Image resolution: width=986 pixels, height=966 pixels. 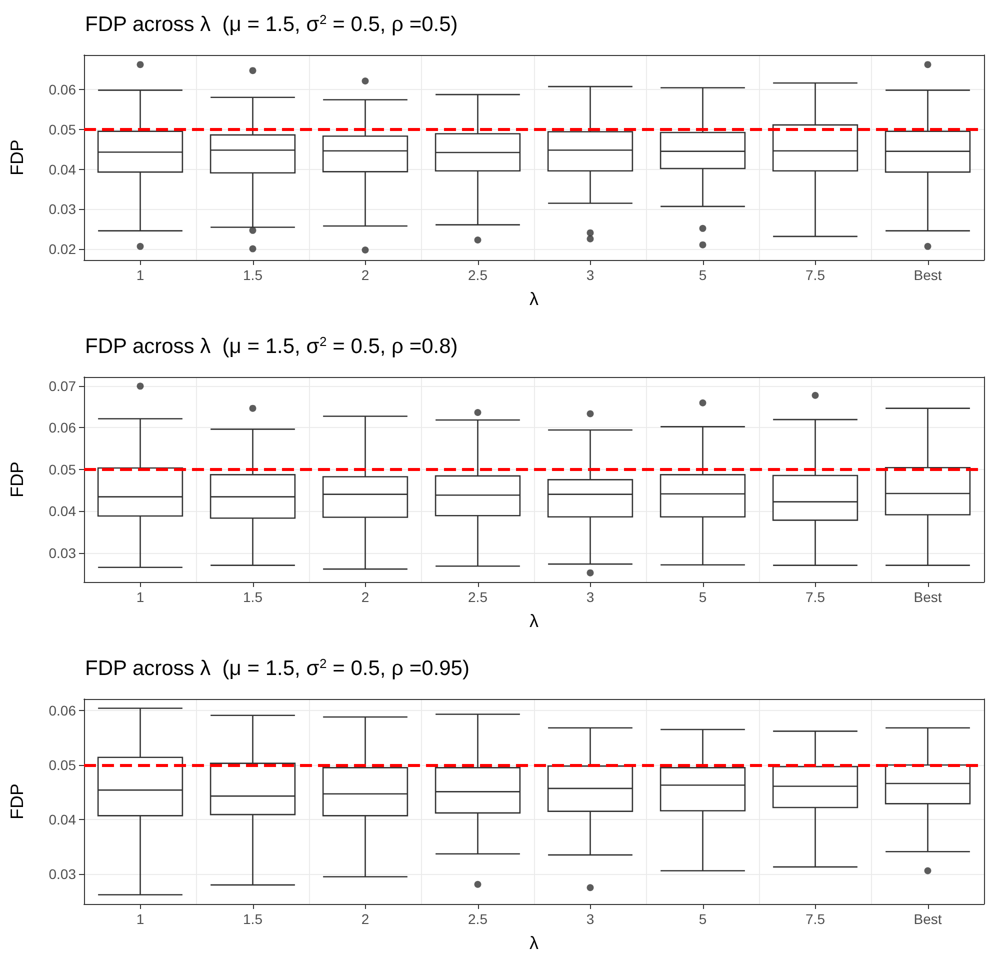 What do you see at coordinates (62, 386) in the screenshot?
I see `y-tick-label: 0.07` at bounding box center [62, 386].